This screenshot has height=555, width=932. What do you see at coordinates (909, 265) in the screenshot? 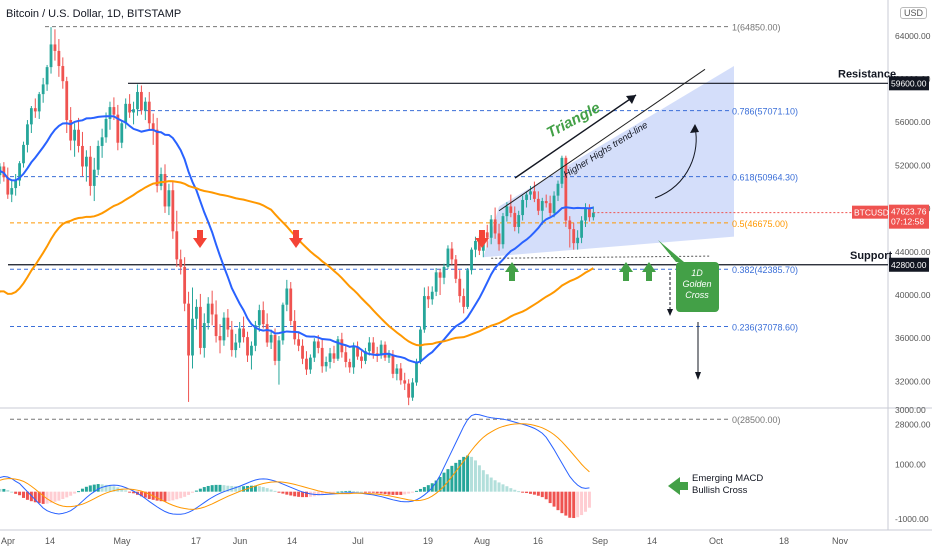
I see `level-price-tag: 42800.00` at bounding box center [909, 265].